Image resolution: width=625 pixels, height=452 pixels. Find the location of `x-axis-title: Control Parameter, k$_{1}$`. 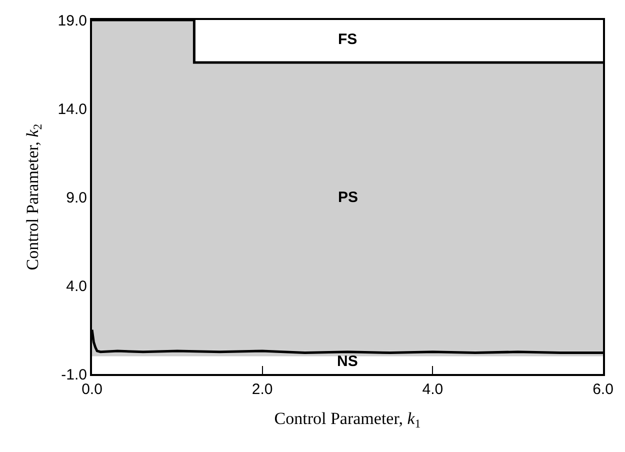

x-axis-title: Control Parameter, k$_{1}$ is located at coordinates (347, 419).